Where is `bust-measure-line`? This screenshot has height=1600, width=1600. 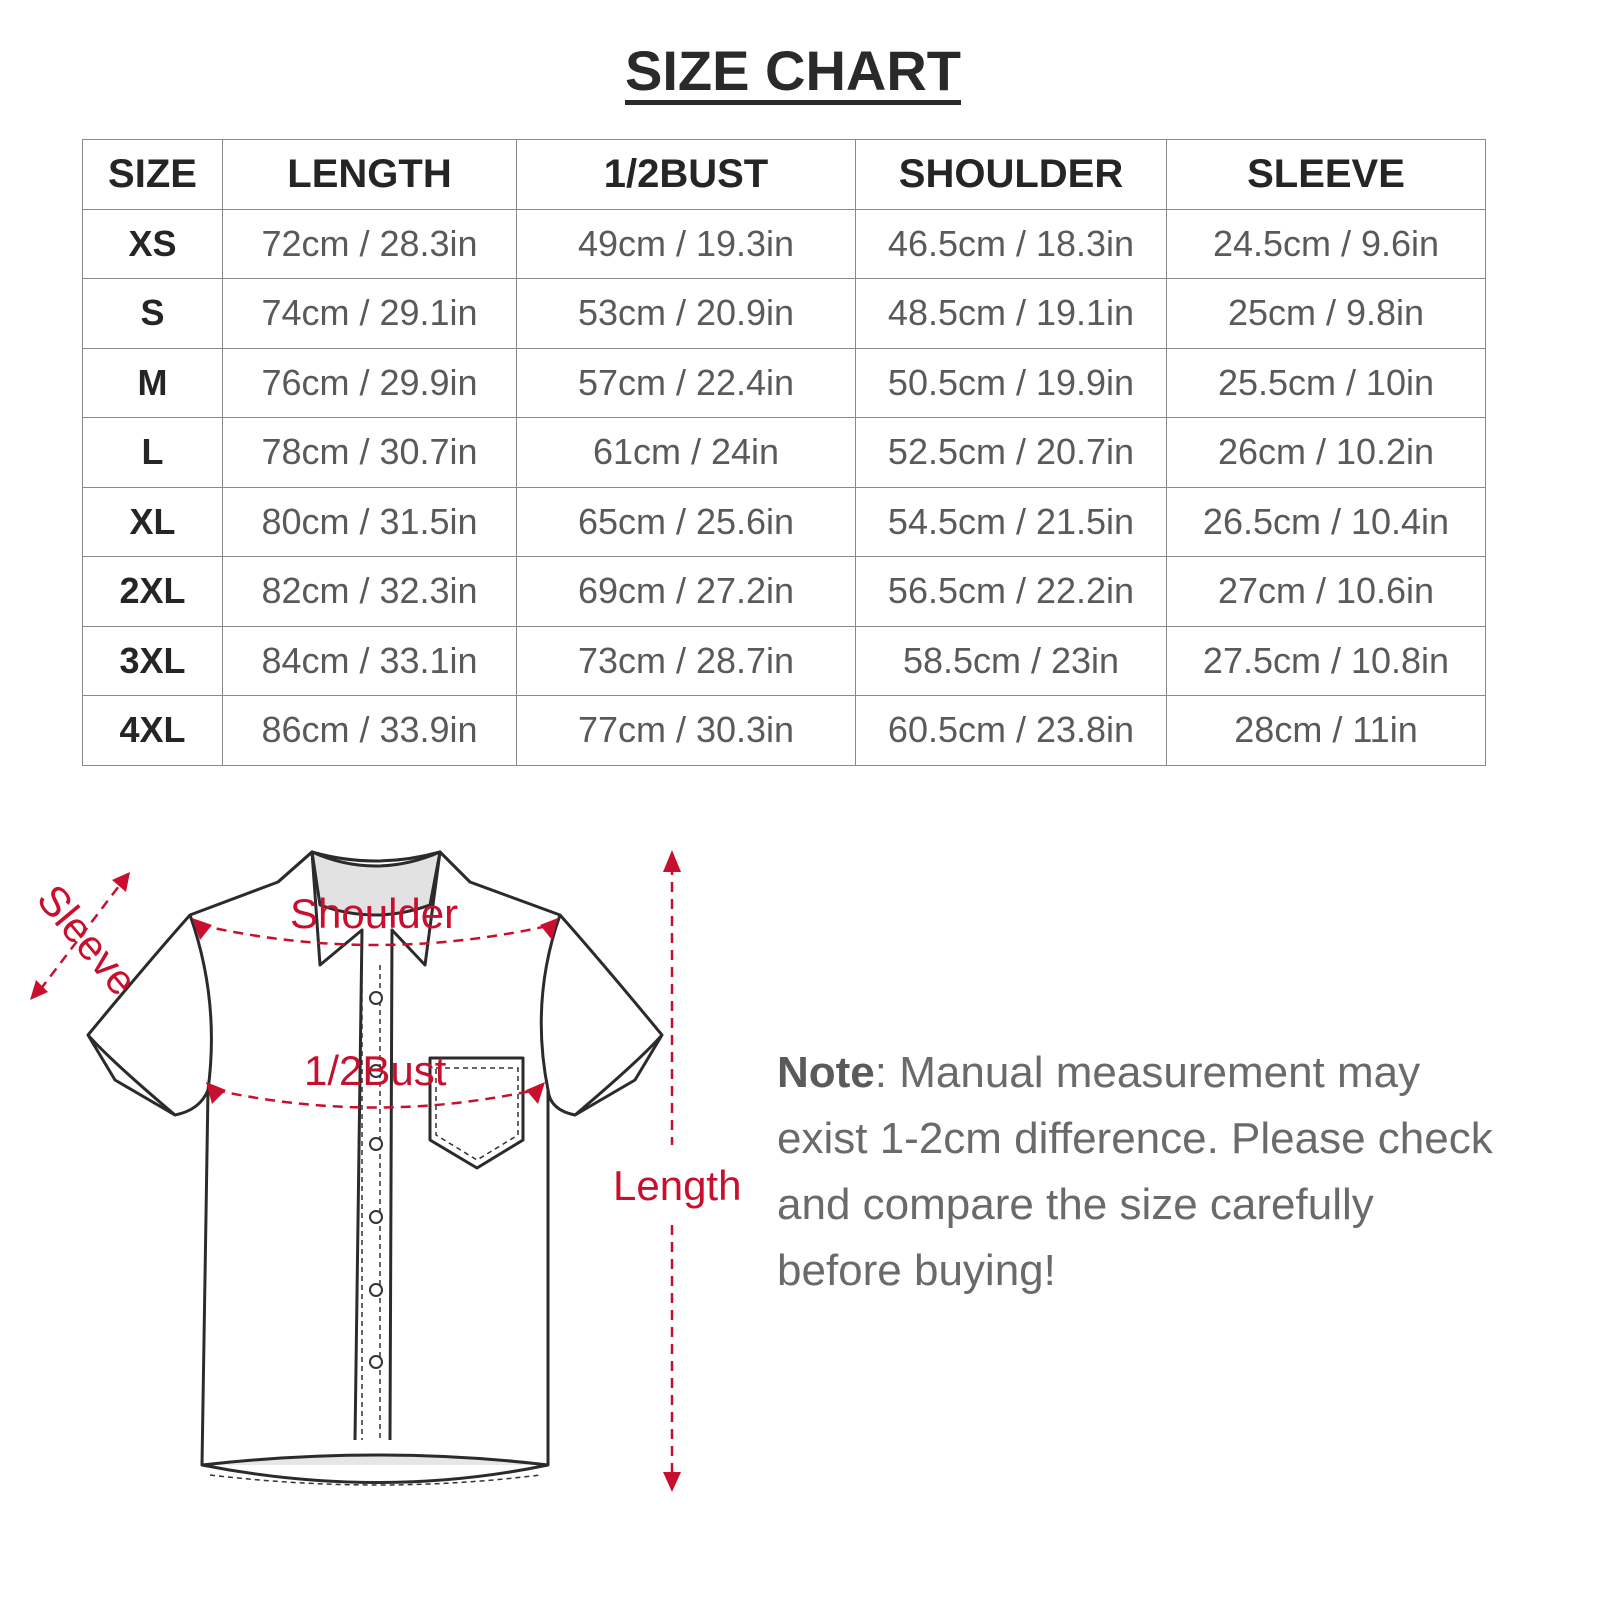
bust-measure-line is located at coordinates (375, 1098).